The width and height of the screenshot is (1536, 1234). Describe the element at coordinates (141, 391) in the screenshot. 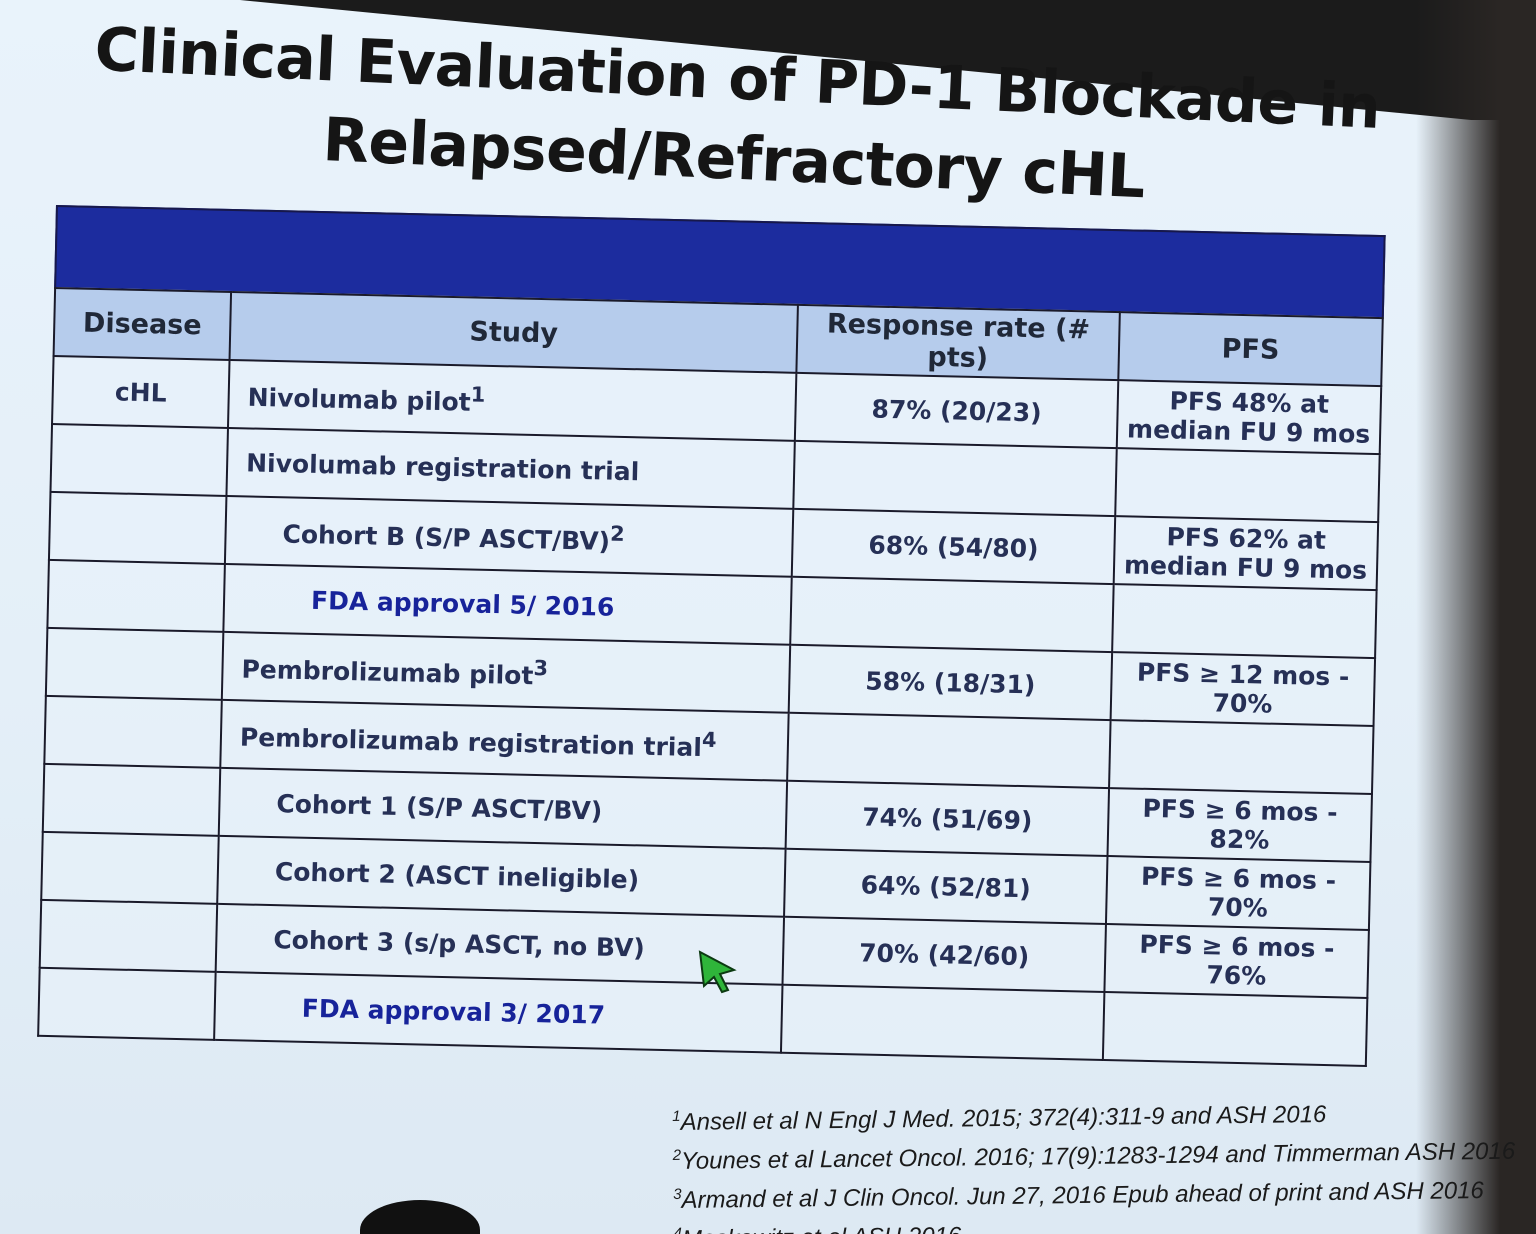

I see `disease-cell: cHL` at that location.